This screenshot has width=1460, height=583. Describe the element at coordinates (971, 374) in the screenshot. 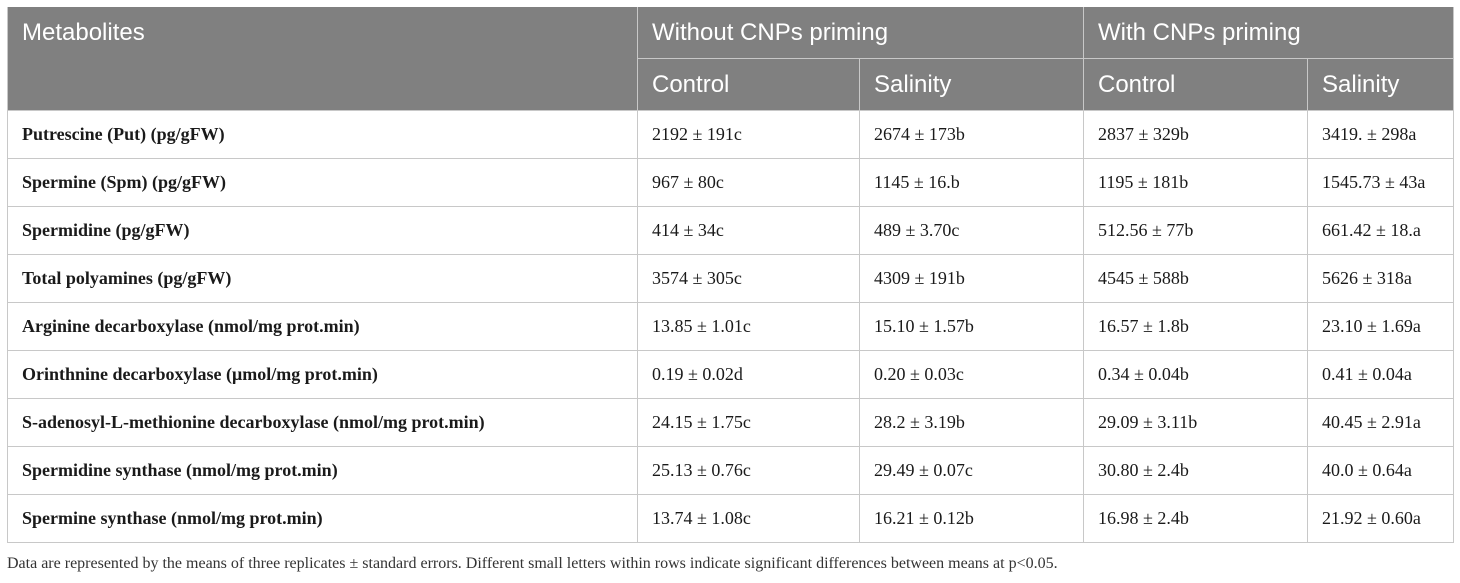

I see `table-cell: 0.20 ± 0.03c` at that location.